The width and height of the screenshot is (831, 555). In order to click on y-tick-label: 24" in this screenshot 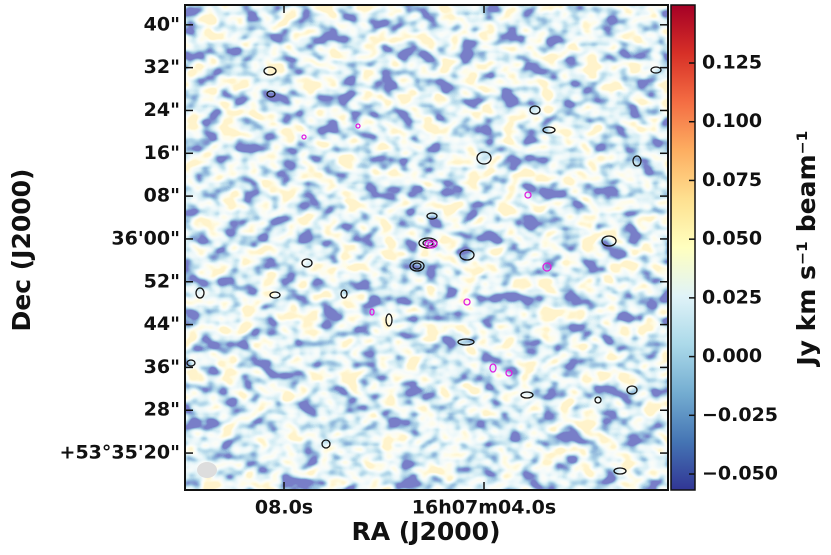, I will do `click(162, 110)`.